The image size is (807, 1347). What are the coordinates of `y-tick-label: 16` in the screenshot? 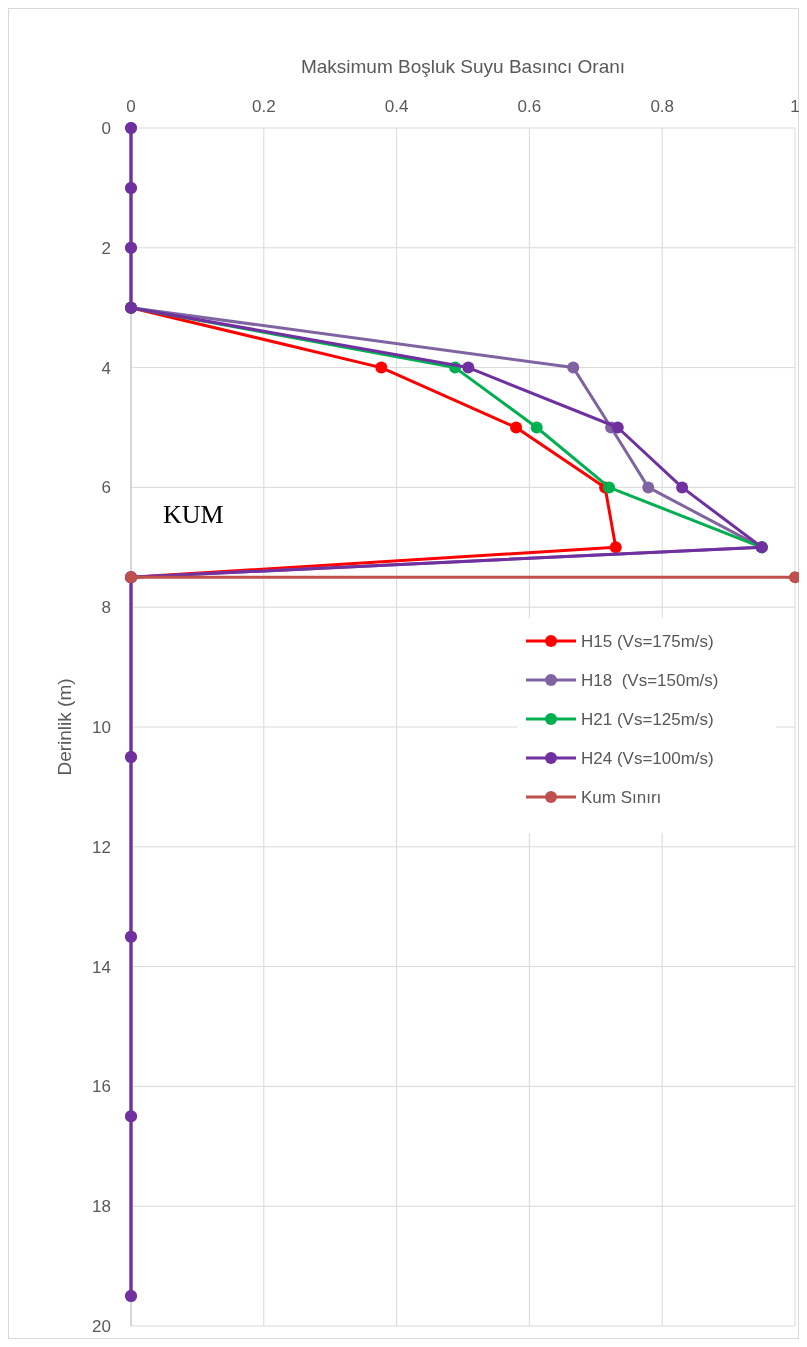 It's located at (101, 1087).